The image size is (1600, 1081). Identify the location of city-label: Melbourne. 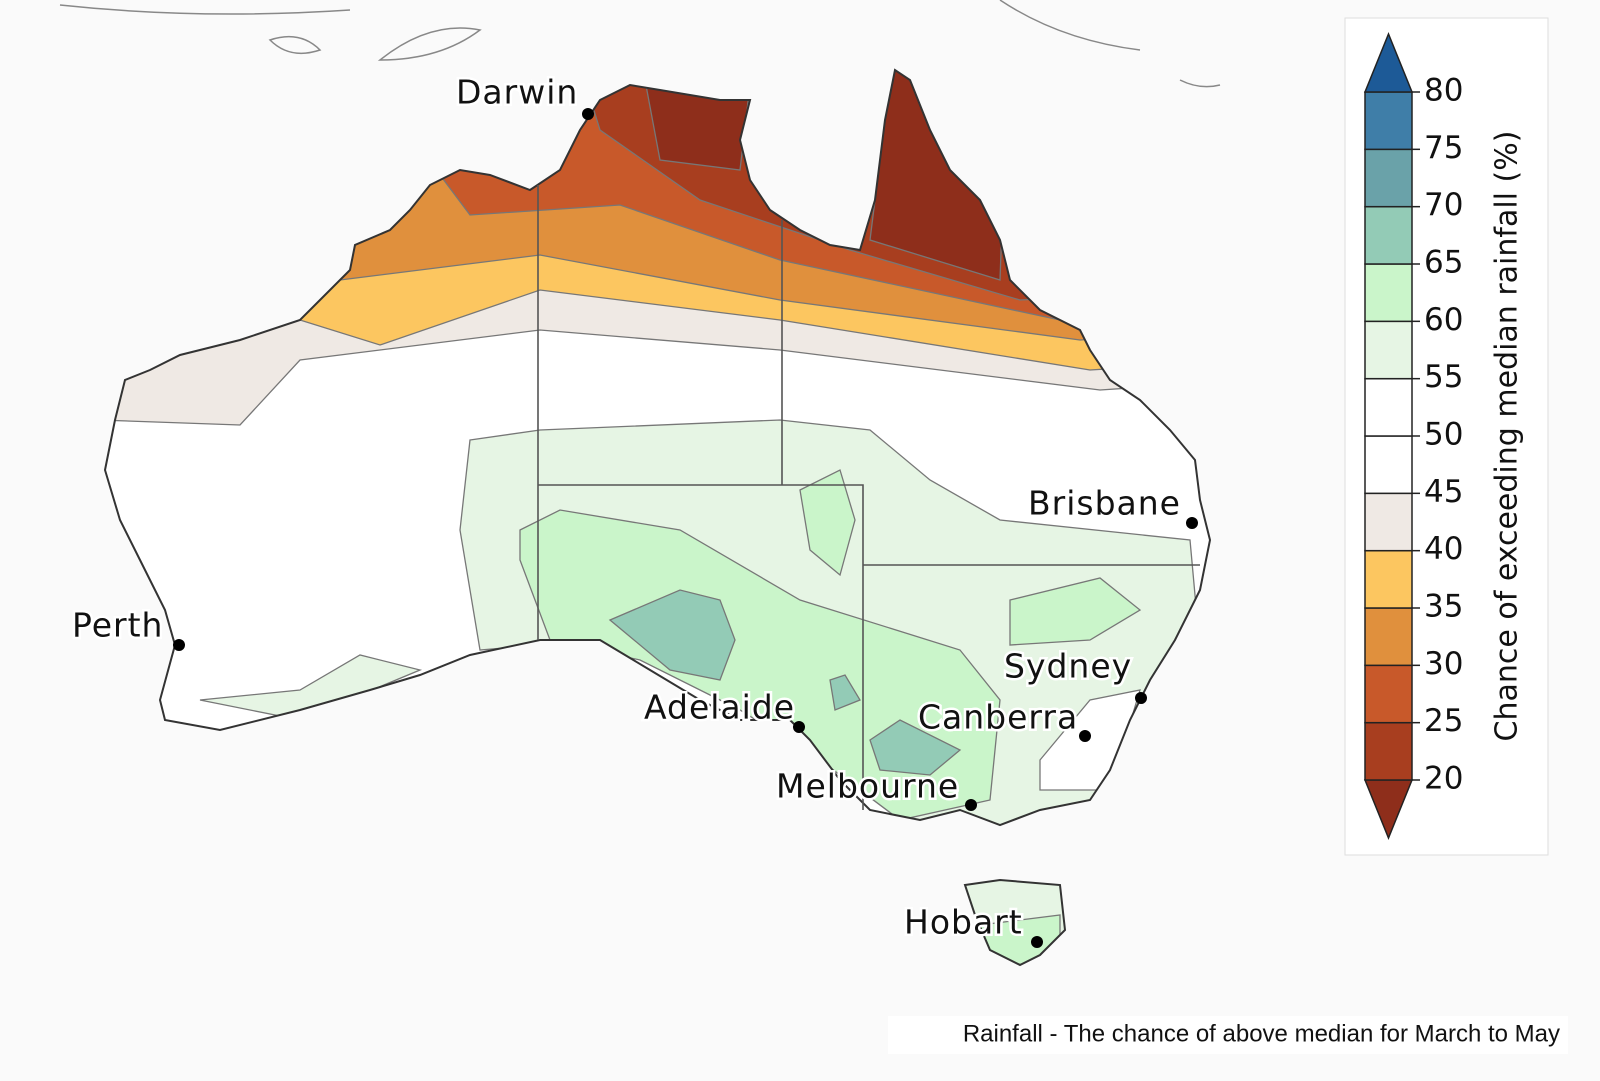
(867, 786).